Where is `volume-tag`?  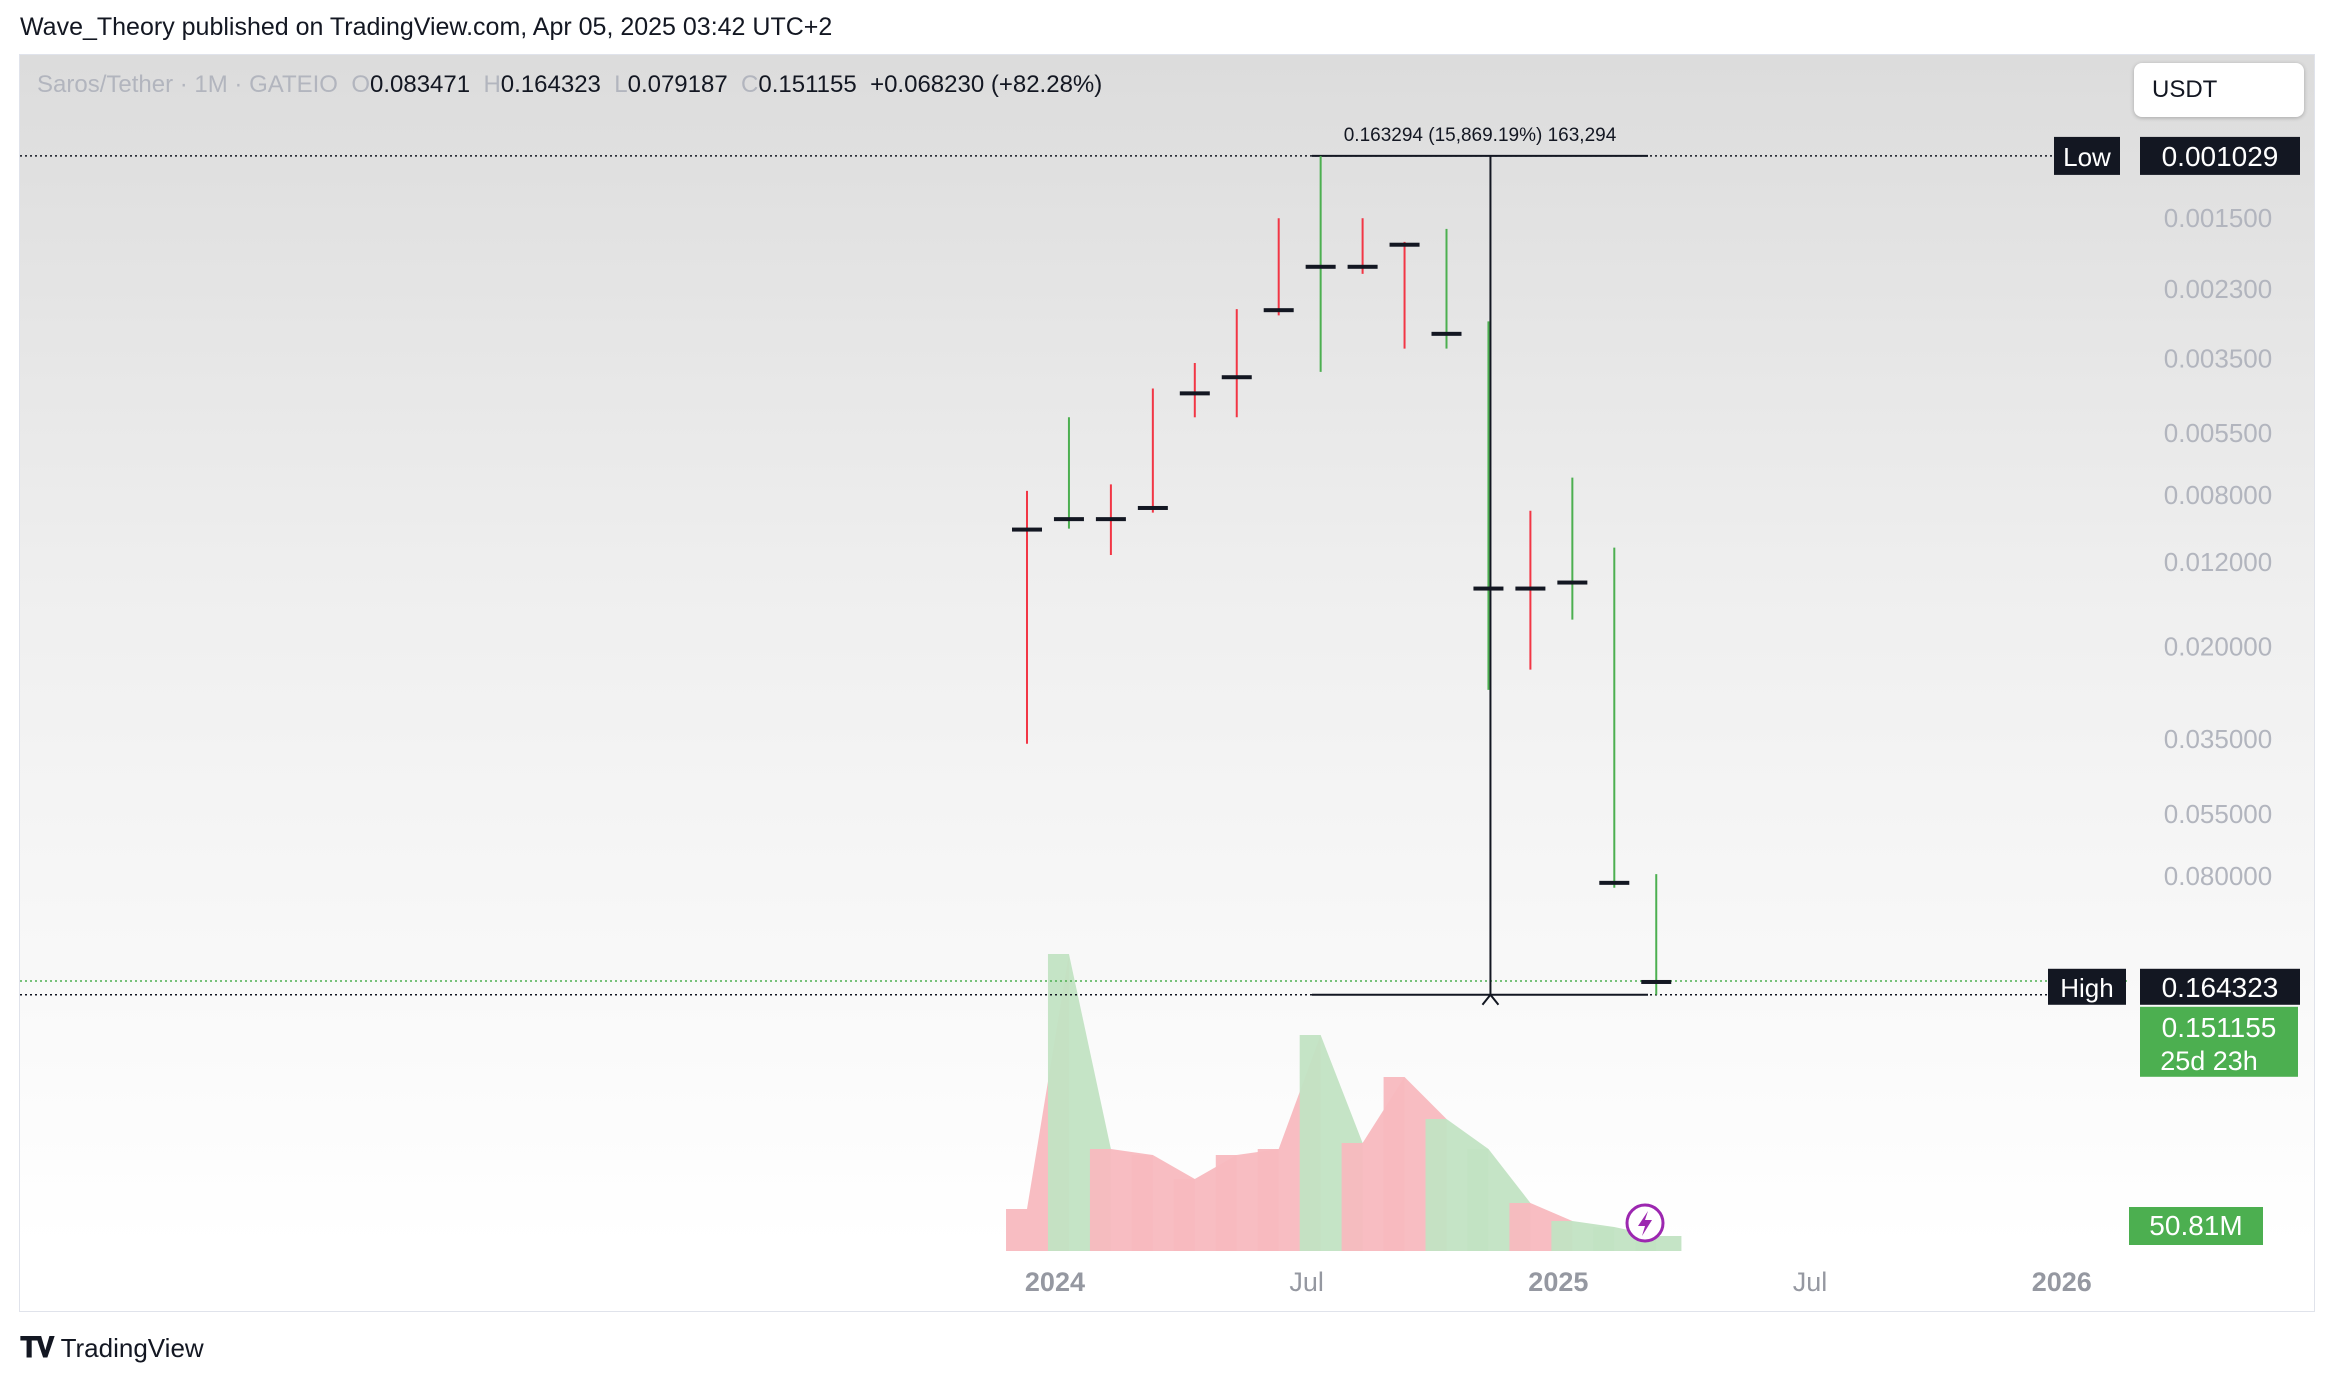
volume-tag is located at coordinates (2196, 1226).